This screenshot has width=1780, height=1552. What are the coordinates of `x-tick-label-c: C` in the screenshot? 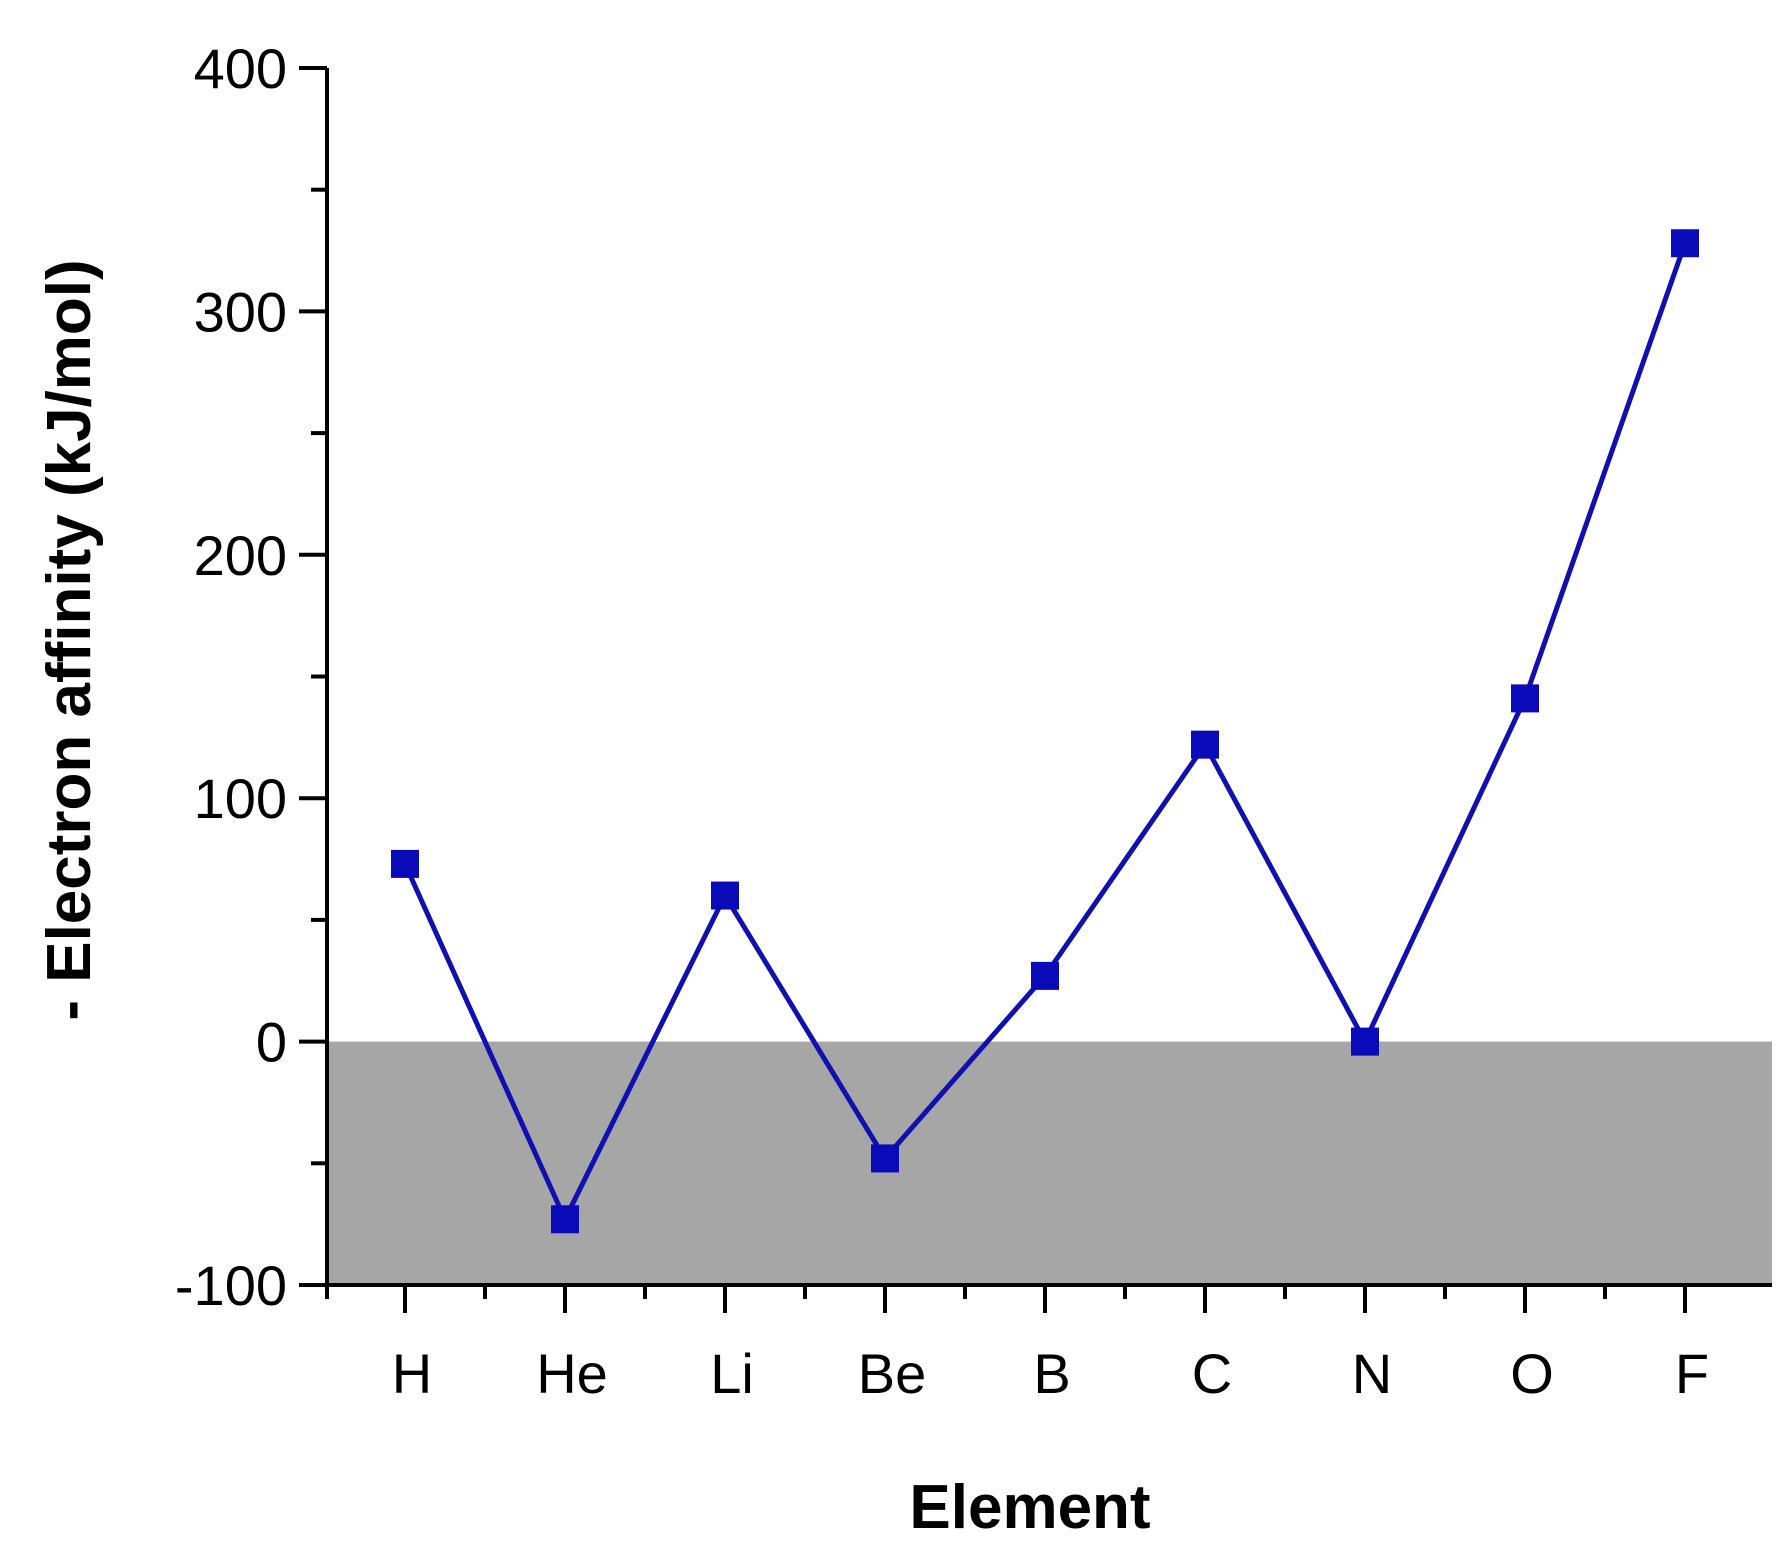 It's located at (1212, 1373).